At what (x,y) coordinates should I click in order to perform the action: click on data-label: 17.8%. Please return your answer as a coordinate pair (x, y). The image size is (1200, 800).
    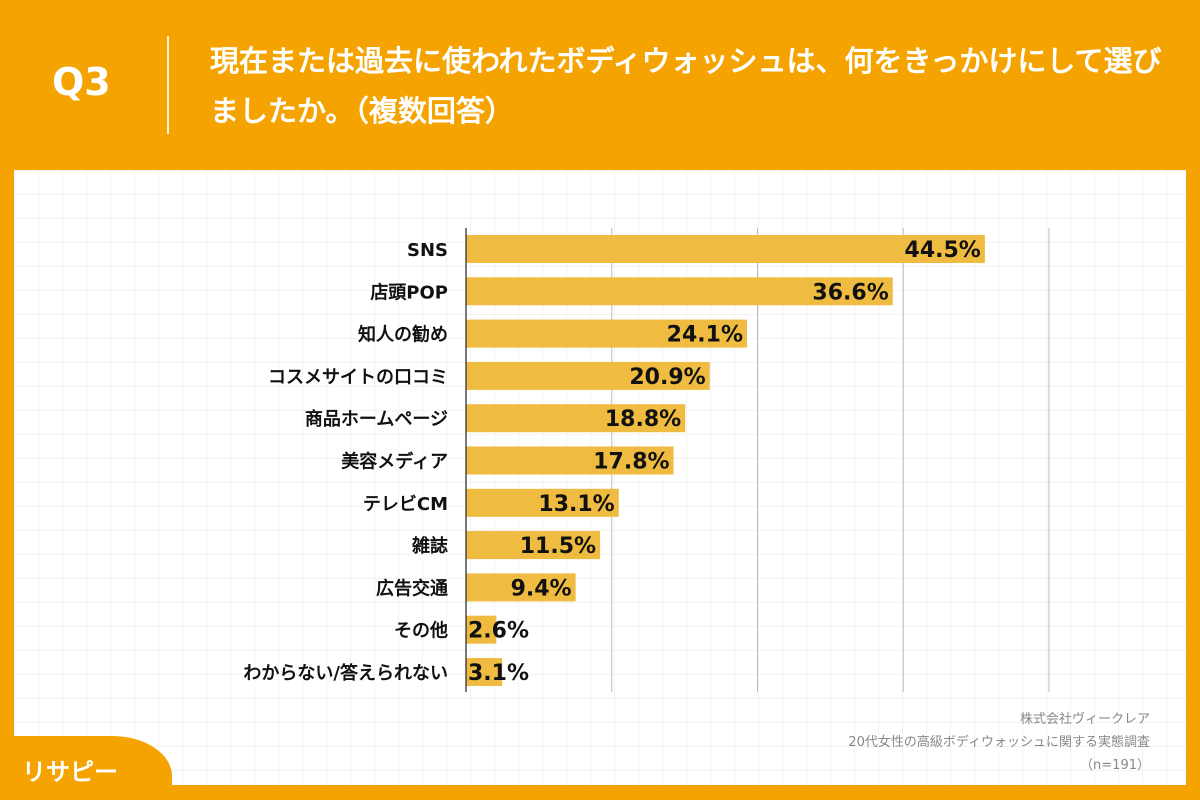
    Looking at the image, I should click on (631, 462).